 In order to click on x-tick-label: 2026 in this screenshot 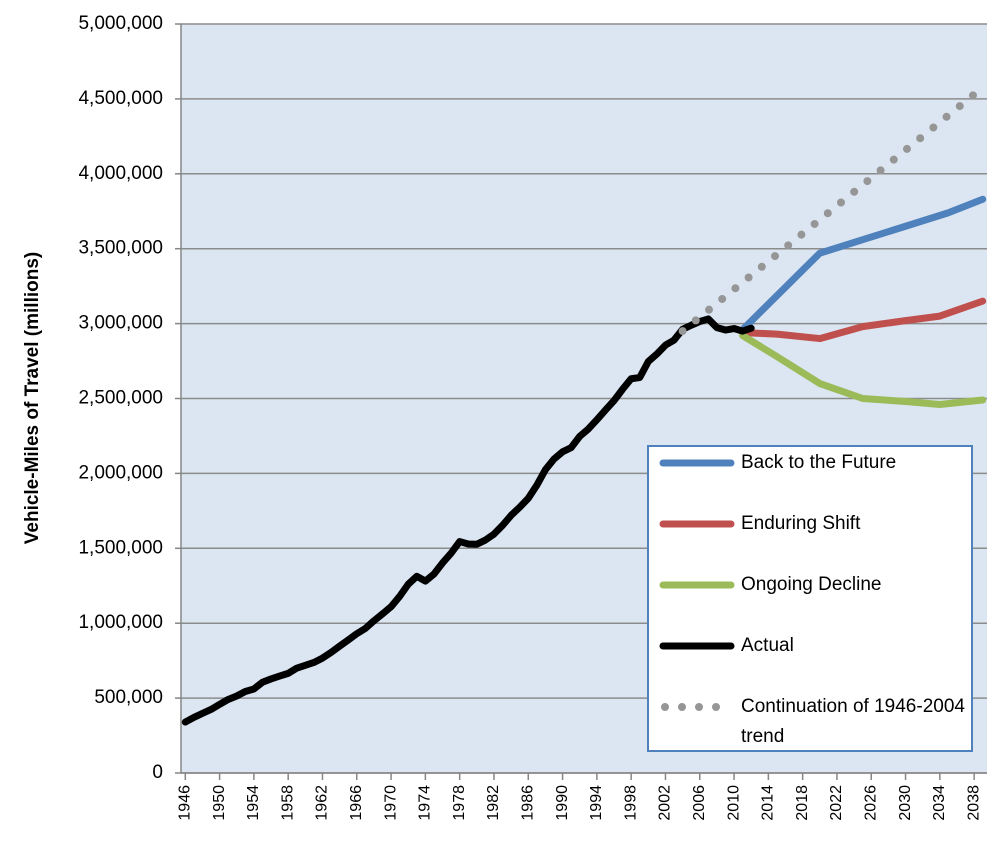, I will do `click(870, 803)`.